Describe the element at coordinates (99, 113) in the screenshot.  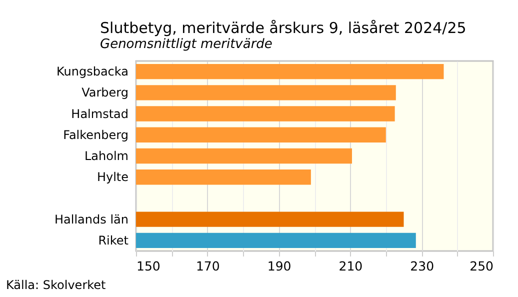
I see `y-tick-label: Halmstad` at that location.